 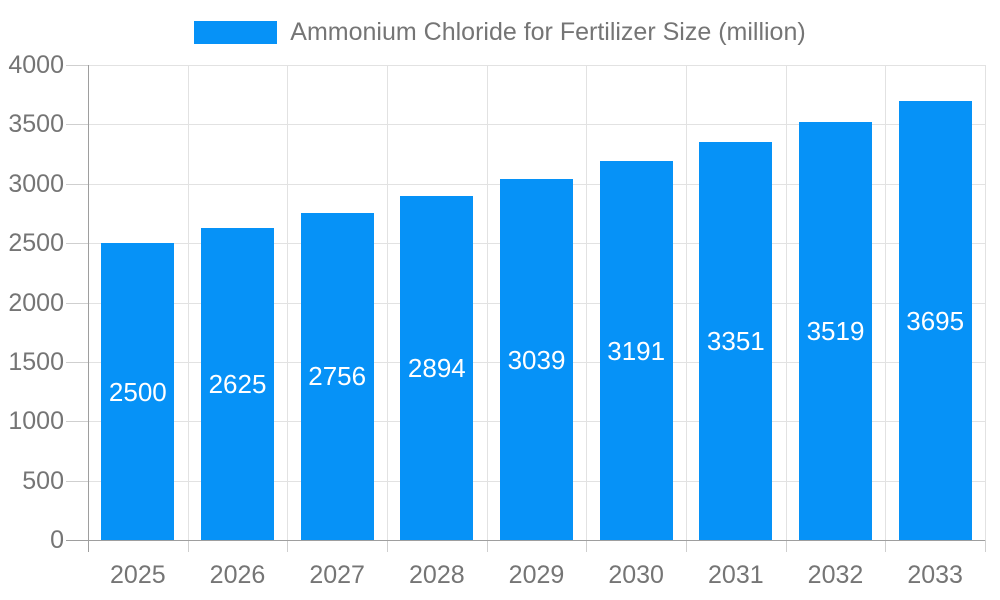 I want to click on x-axis-tick-label: 2026, so click(x=237, y=575).